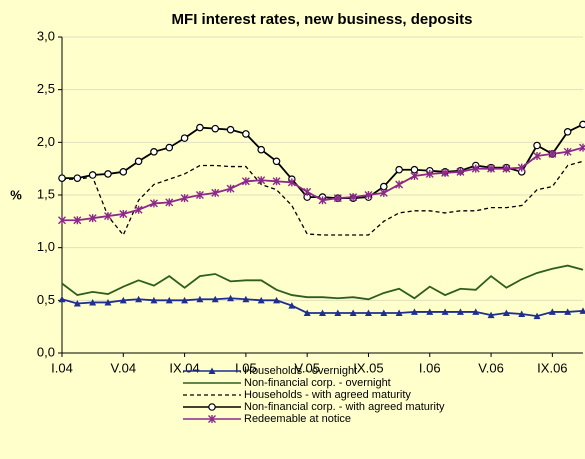 The width and height of the screenshot is (585, 459). Describe the element at coordinates (46, 351) in the screenshot. I see `y-tick-label: 0,0` at that location.